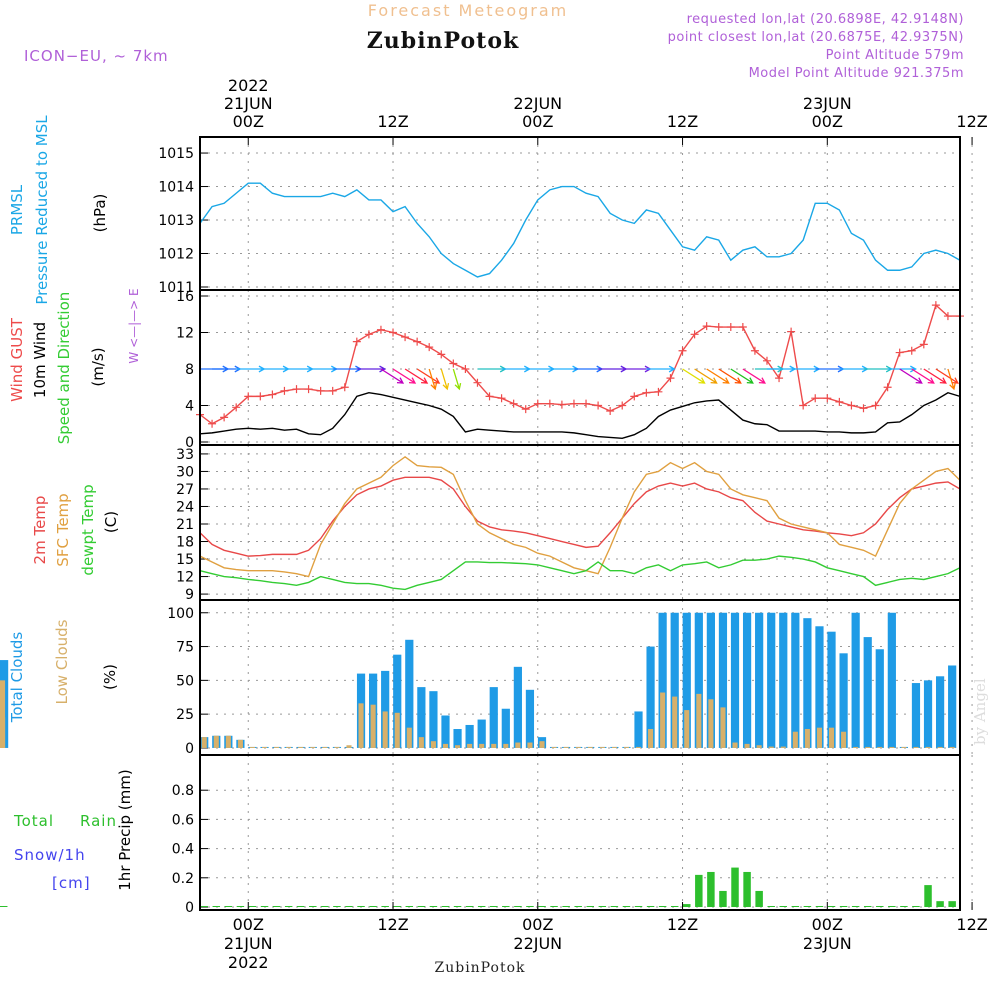 The image size is (1000, 1000). What do you see at coordinates (580, 516) in the screenshot?
I see `line-2m-temp` at bounding box center [580, 516].